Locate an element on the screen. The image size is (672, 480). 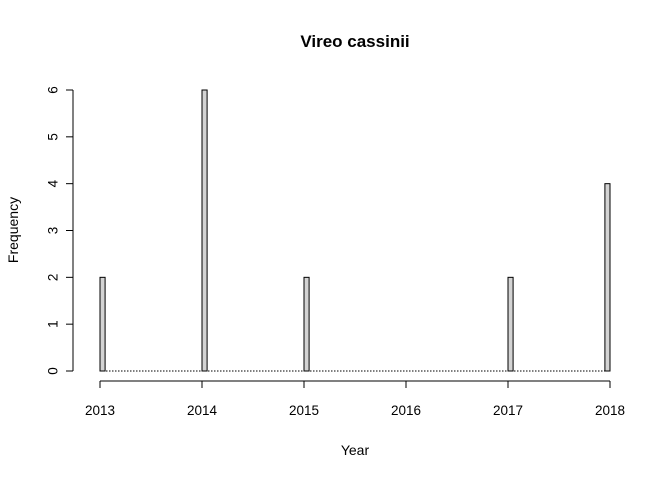
y-tick-label: 1 is located at coordinates (53, 324).